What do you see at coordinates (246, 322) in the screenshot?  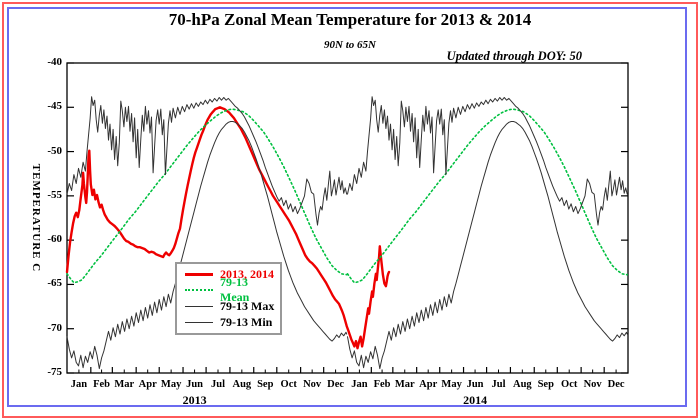 I see `legend-label-min: 79-13 Min` at bounding box center [246, 322].